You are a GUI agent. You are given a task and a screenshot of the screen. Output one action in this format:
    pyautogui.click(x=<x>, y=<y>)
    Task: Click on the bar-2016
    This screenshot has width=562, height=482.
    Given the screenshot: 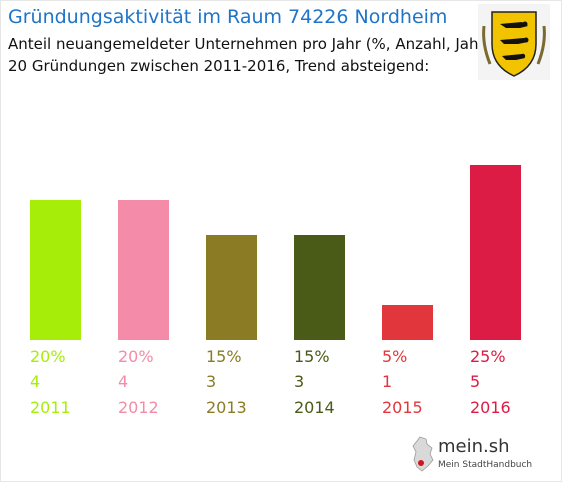 What is the action you would take?
    pyautogui.click(x=495, y=252)
    